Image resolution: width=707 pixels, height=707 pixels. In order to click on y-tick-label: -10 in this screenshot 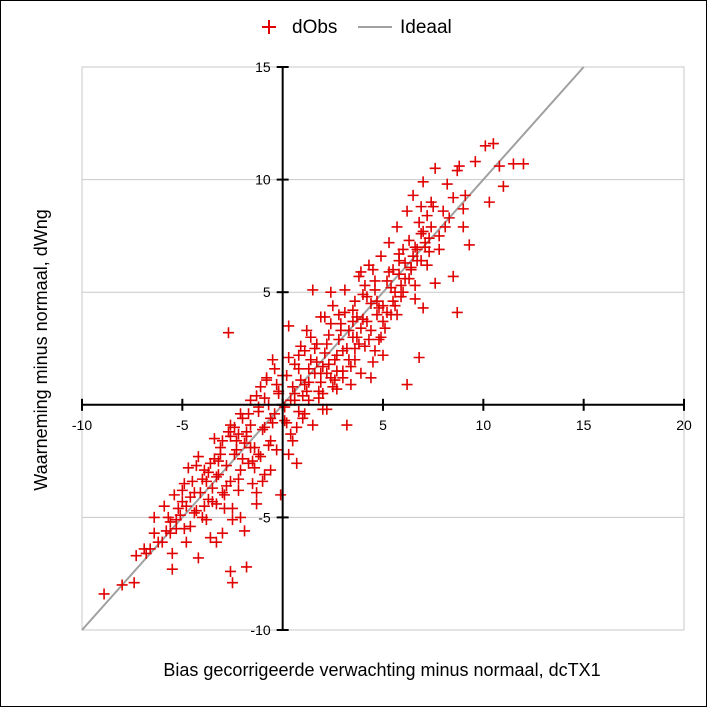, I will do `click(260, 630)`.